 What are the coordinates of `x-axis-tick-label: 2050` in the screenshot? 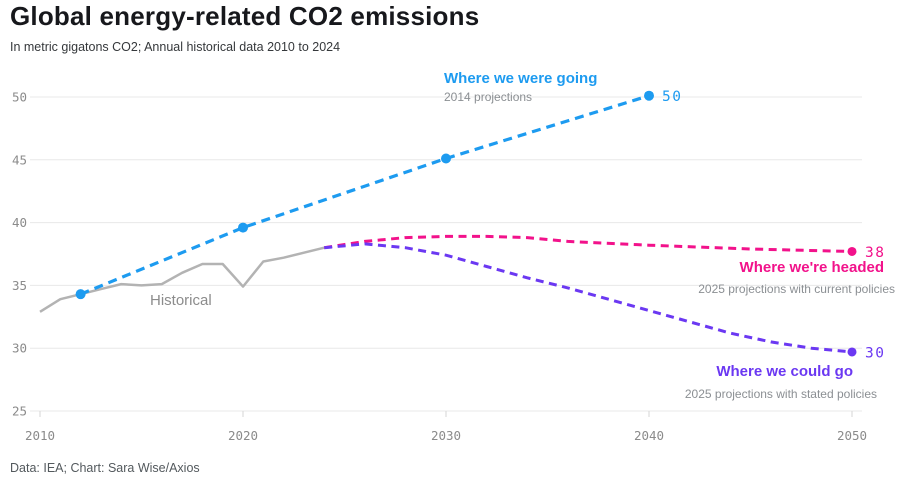 It's located at (852, 435).